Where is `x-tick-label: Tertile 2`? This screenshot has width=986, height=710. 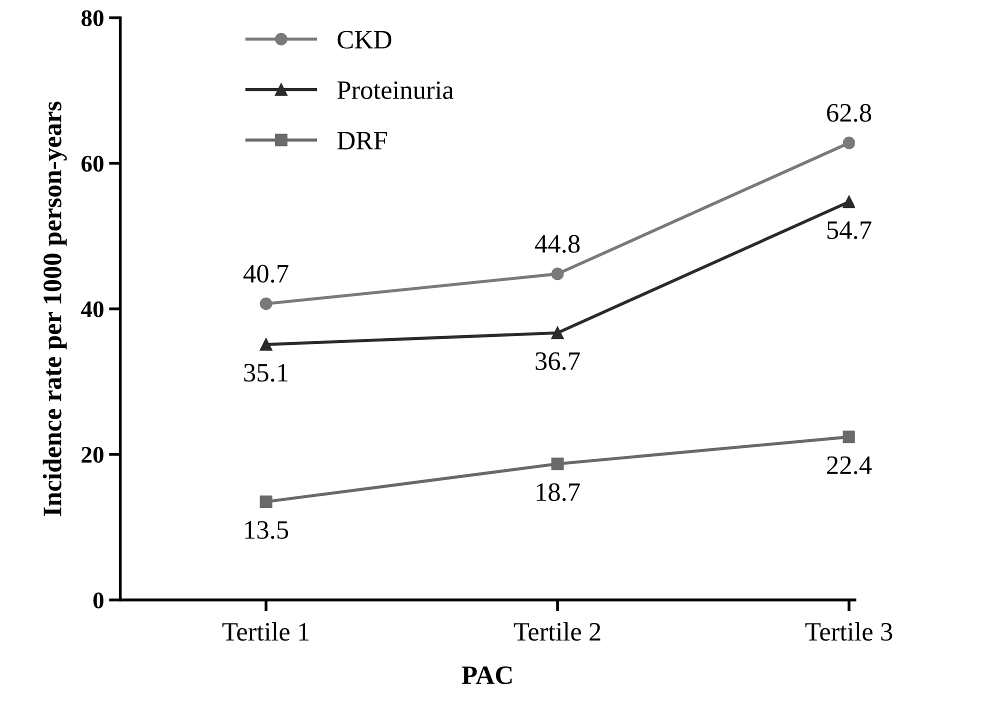 x-tick-label: Tertile 2 is located at coordinates (557, 631).